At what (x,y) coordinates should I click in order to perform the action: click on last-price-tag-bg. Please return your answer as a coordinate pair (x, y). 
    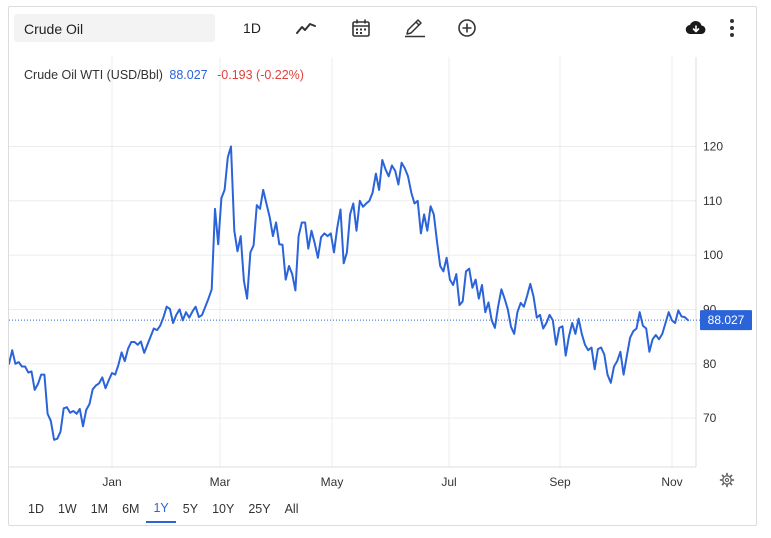
    Looking at the image, I should click on (726, 320).